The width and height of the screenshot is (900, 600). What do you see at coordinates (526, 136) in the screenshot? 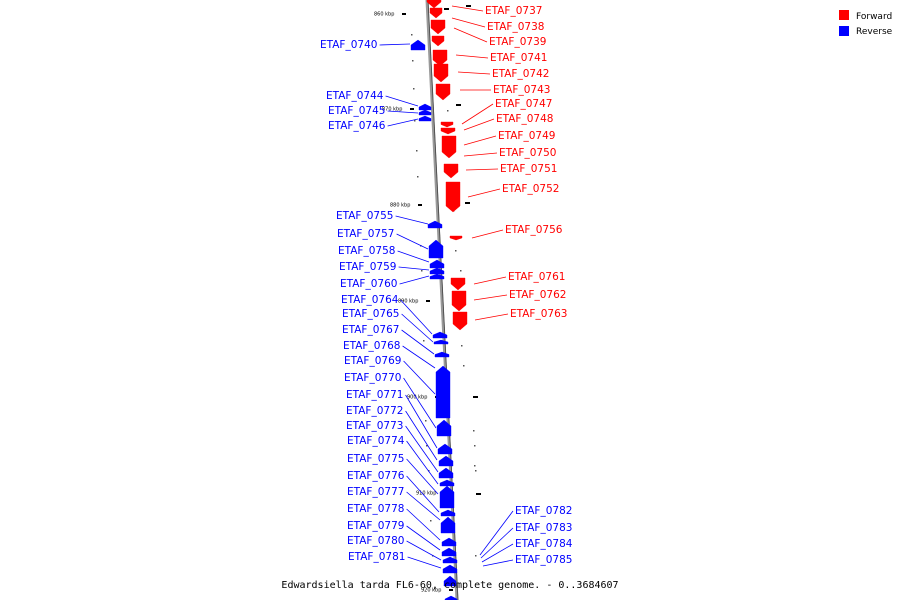
I see `gene-label-forward: ETAF_0749` at bounding box center [526, 136].